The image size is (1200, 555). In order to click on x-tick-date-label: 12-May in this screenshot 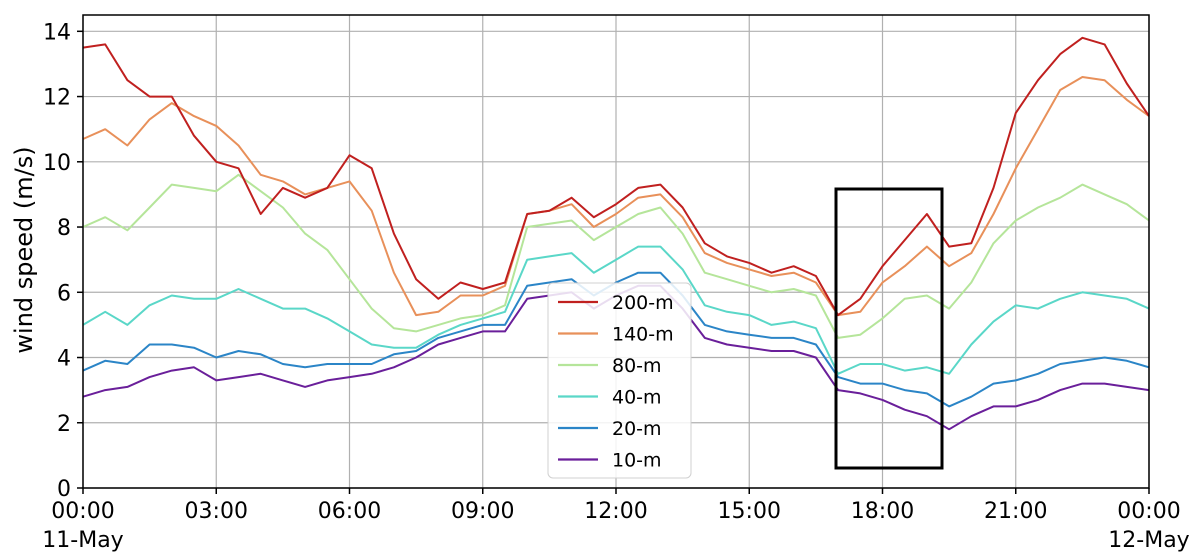, I will do `click(1148, 540)`.